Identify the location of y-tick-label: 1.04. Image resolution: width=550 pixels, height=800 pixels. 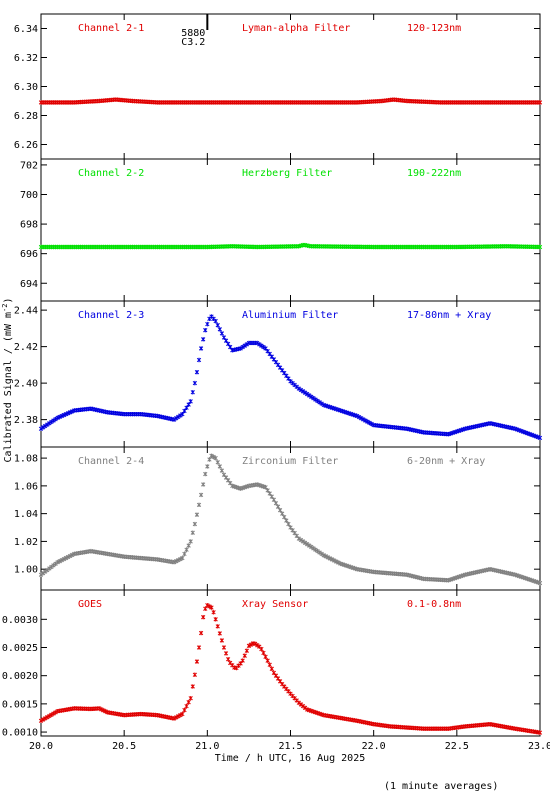
(26, 514).